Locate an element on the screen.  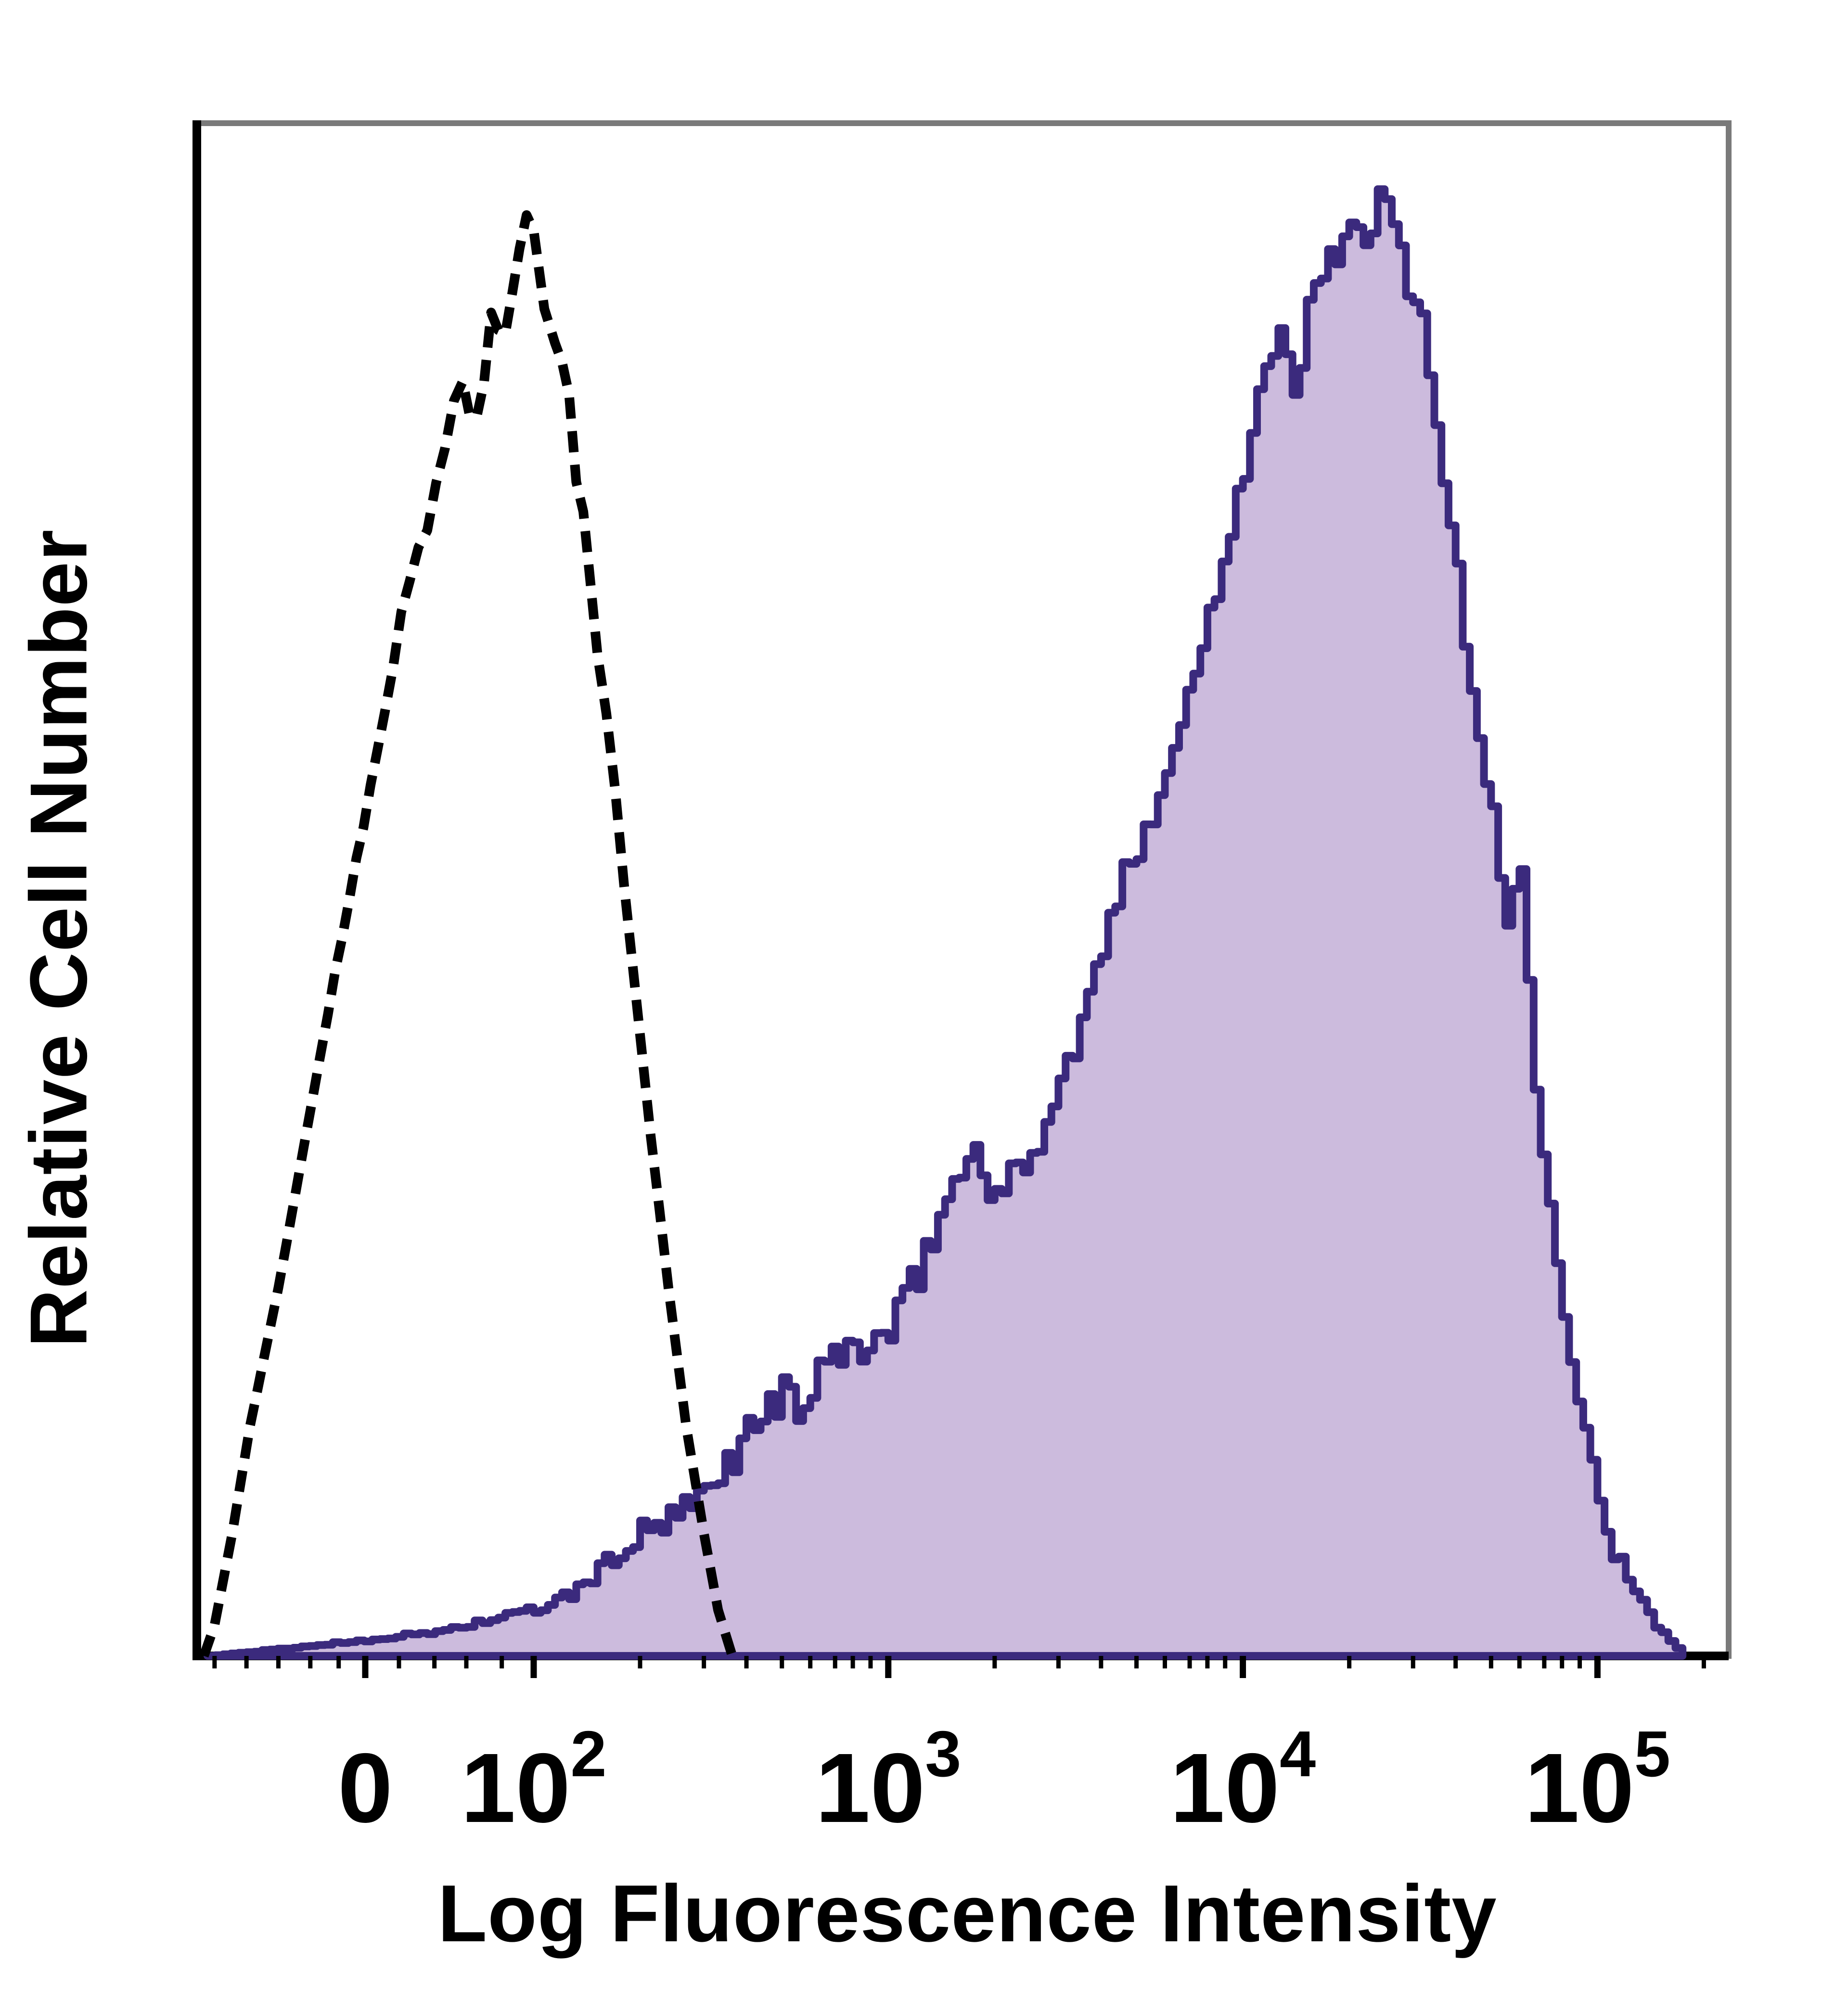
svg-text: 10³ is located at coordinates (888, 1780).